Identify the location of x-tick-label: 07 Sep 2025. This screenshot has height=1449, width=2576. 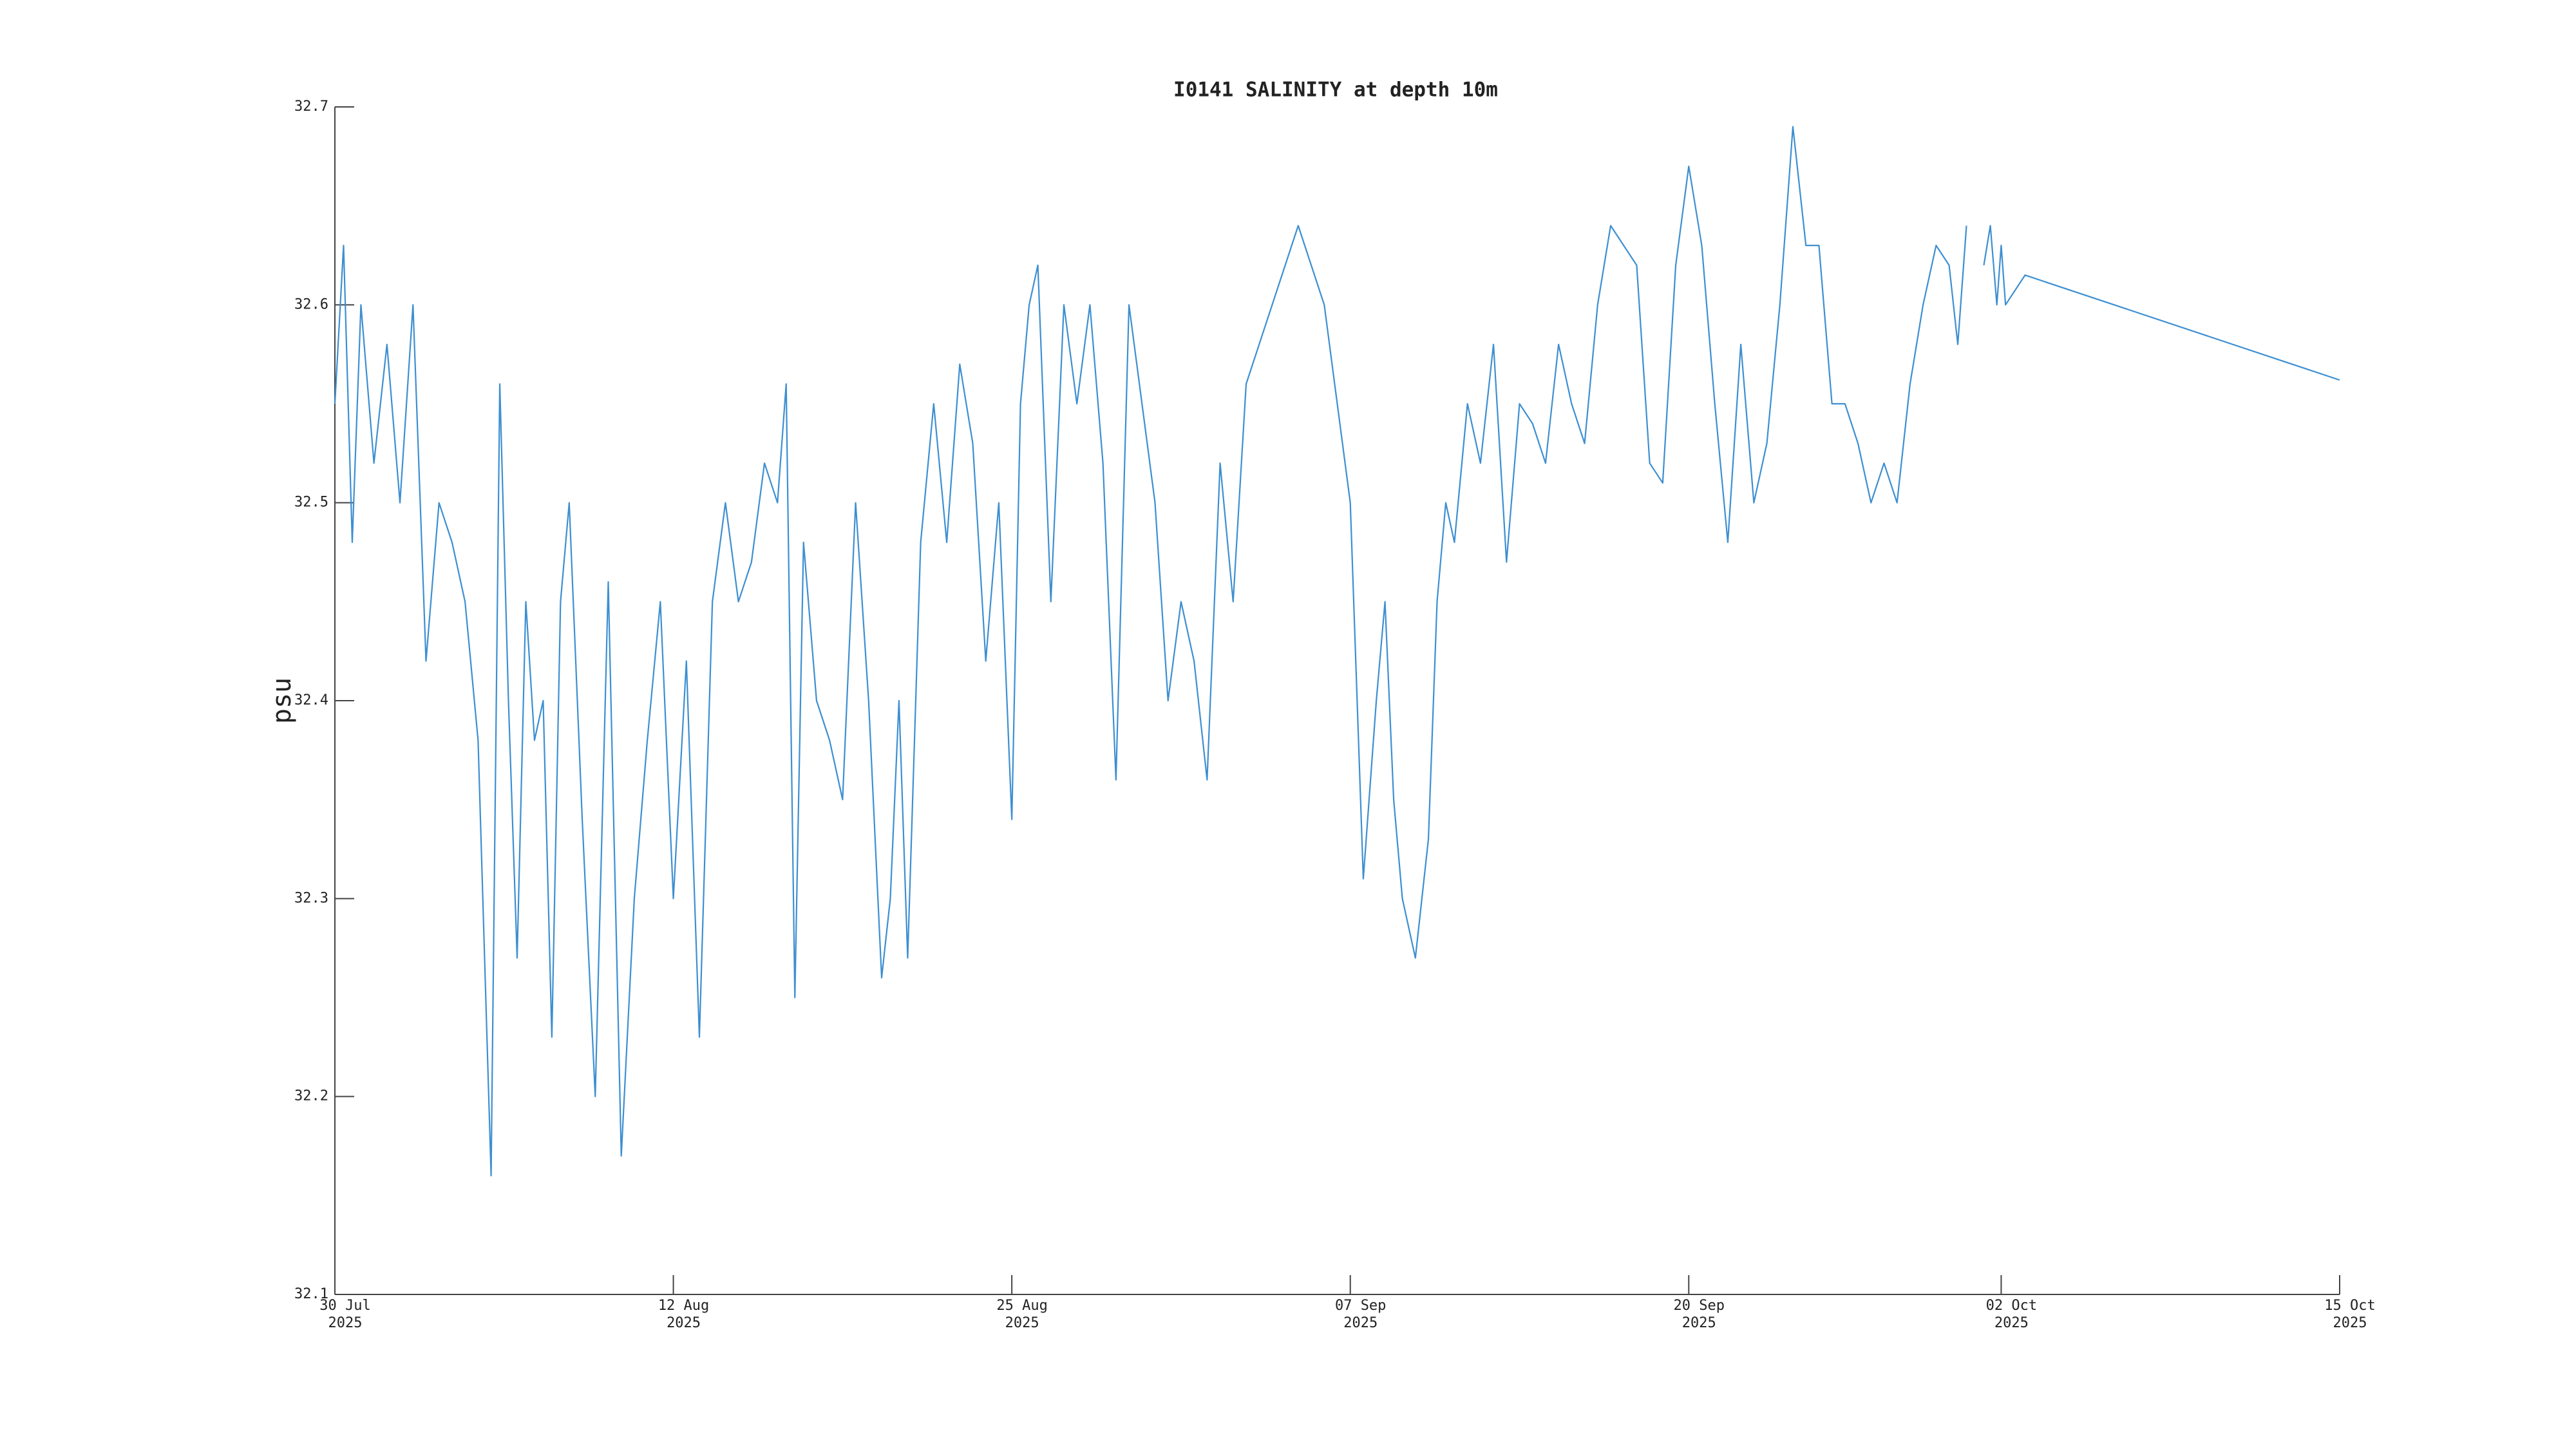
(1360, 1315).